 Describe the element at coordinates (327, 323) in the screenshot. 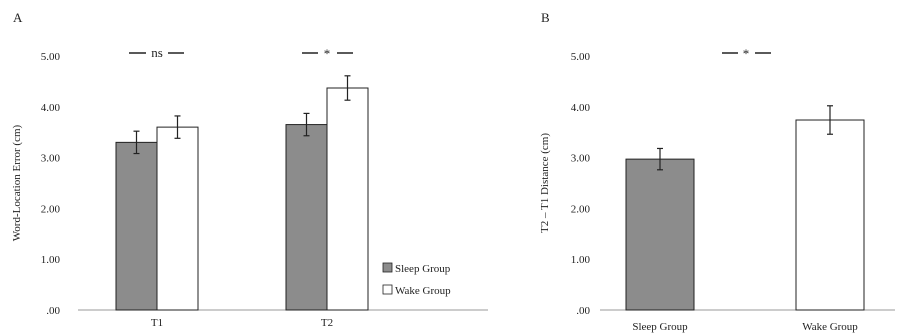

I see `x-tick-label: T2` at that location.